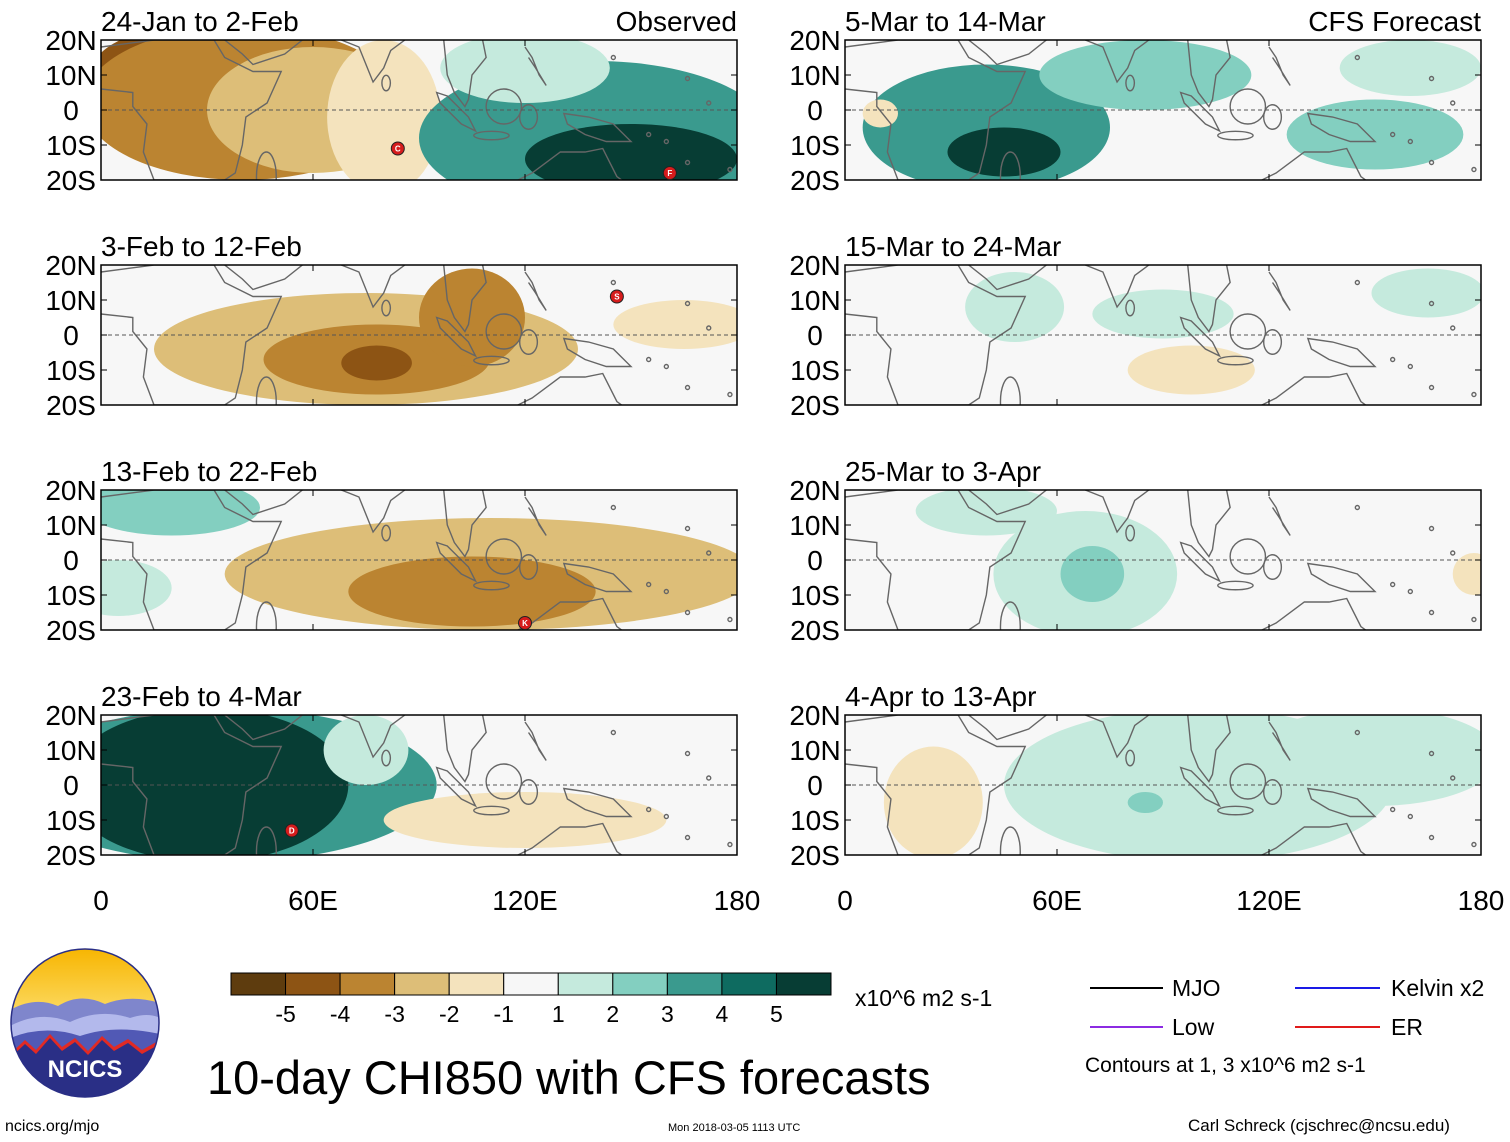 The image size is (1510, 1142). I want to click on colorbar-label: -2, so click(449, 1014).